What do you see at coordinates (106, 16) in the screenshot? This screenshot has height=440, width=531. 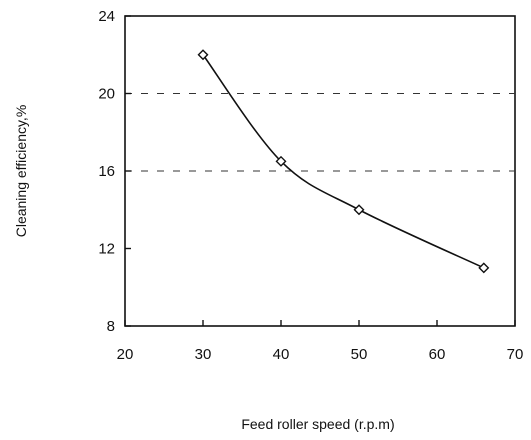 I see `y-tick-label-24: 24` at bounding box center [106, 16].